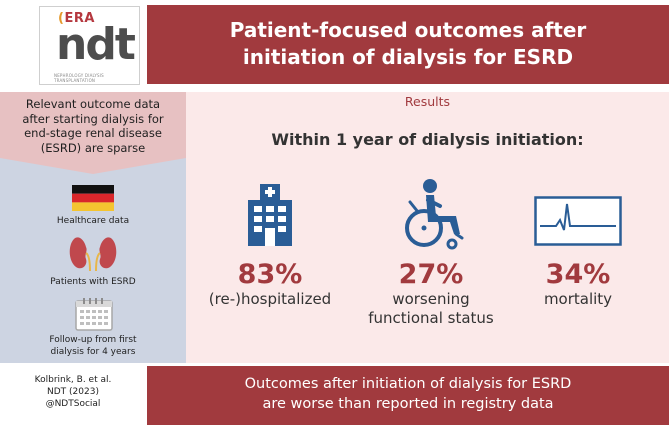 This screenshot has width=669, height=425. I want to click on logo-era-text: ERA, so click(79, 18).